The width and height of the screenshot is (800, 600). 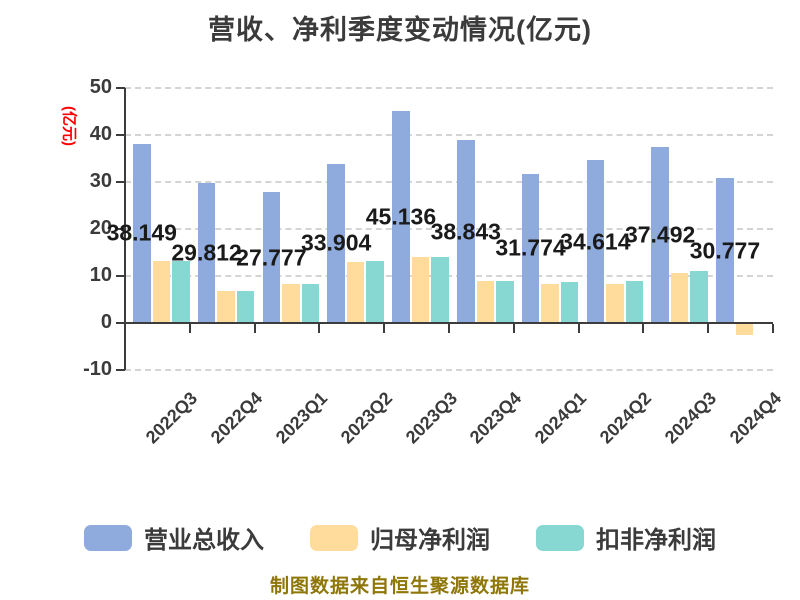 I want to click on bar-归母净利润-2024Q3, so click(x=679, y=298).